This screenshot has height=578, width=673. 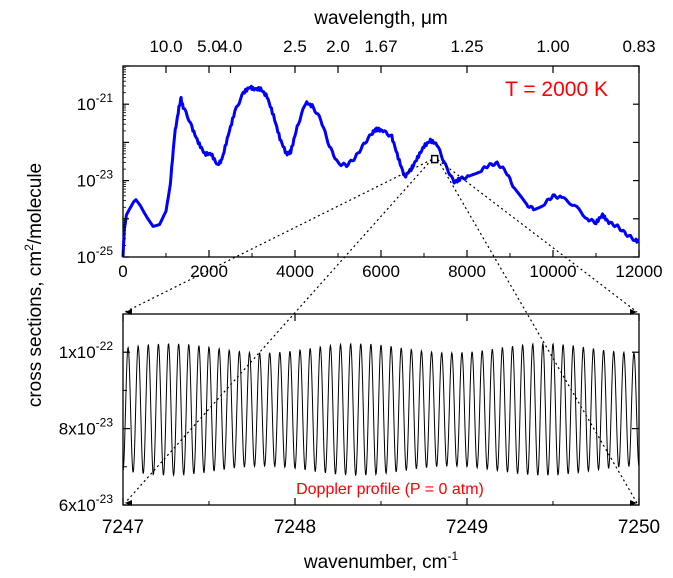 I want to click on temperature-annotation: T = 2000 K, so click(x=556, y=89).